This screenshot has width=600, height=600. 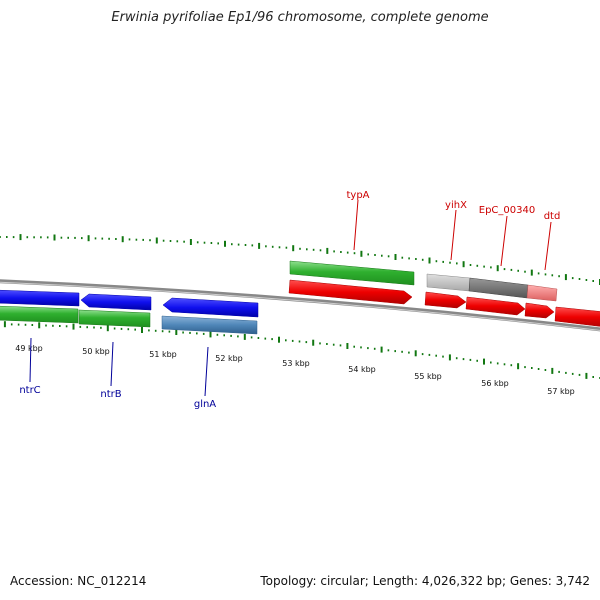 What do you see at coordinates (507, 210) in the screenshot?
I see `label-EpC_00340: EpC_00340` at bounding box center [507, 210].